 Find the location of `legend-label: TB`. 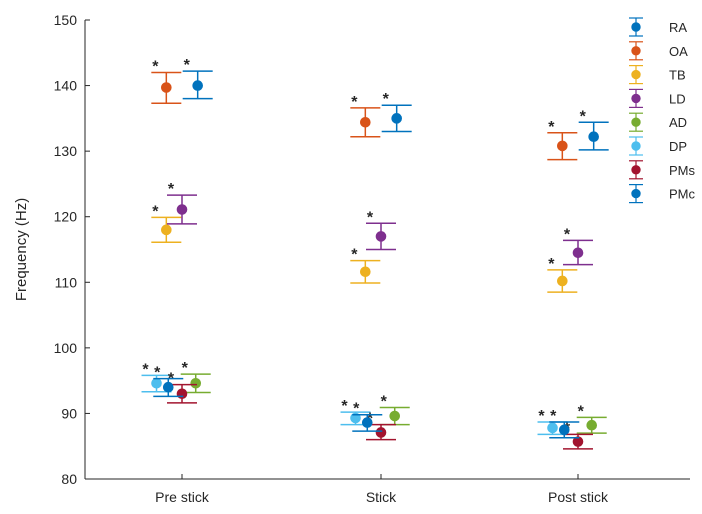

legend-label: TB is located at coordinates (677, 75).